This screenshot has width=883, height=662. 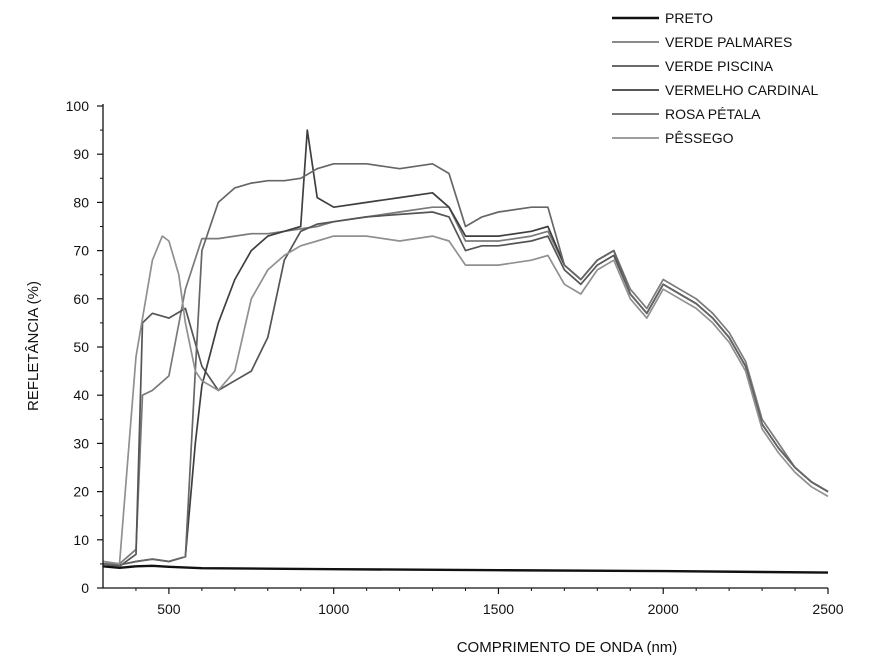 What do you see at coordinates (169, 609) in the screenshot?
I see `x-tick-label: 500` at bounding box center [169, 609].